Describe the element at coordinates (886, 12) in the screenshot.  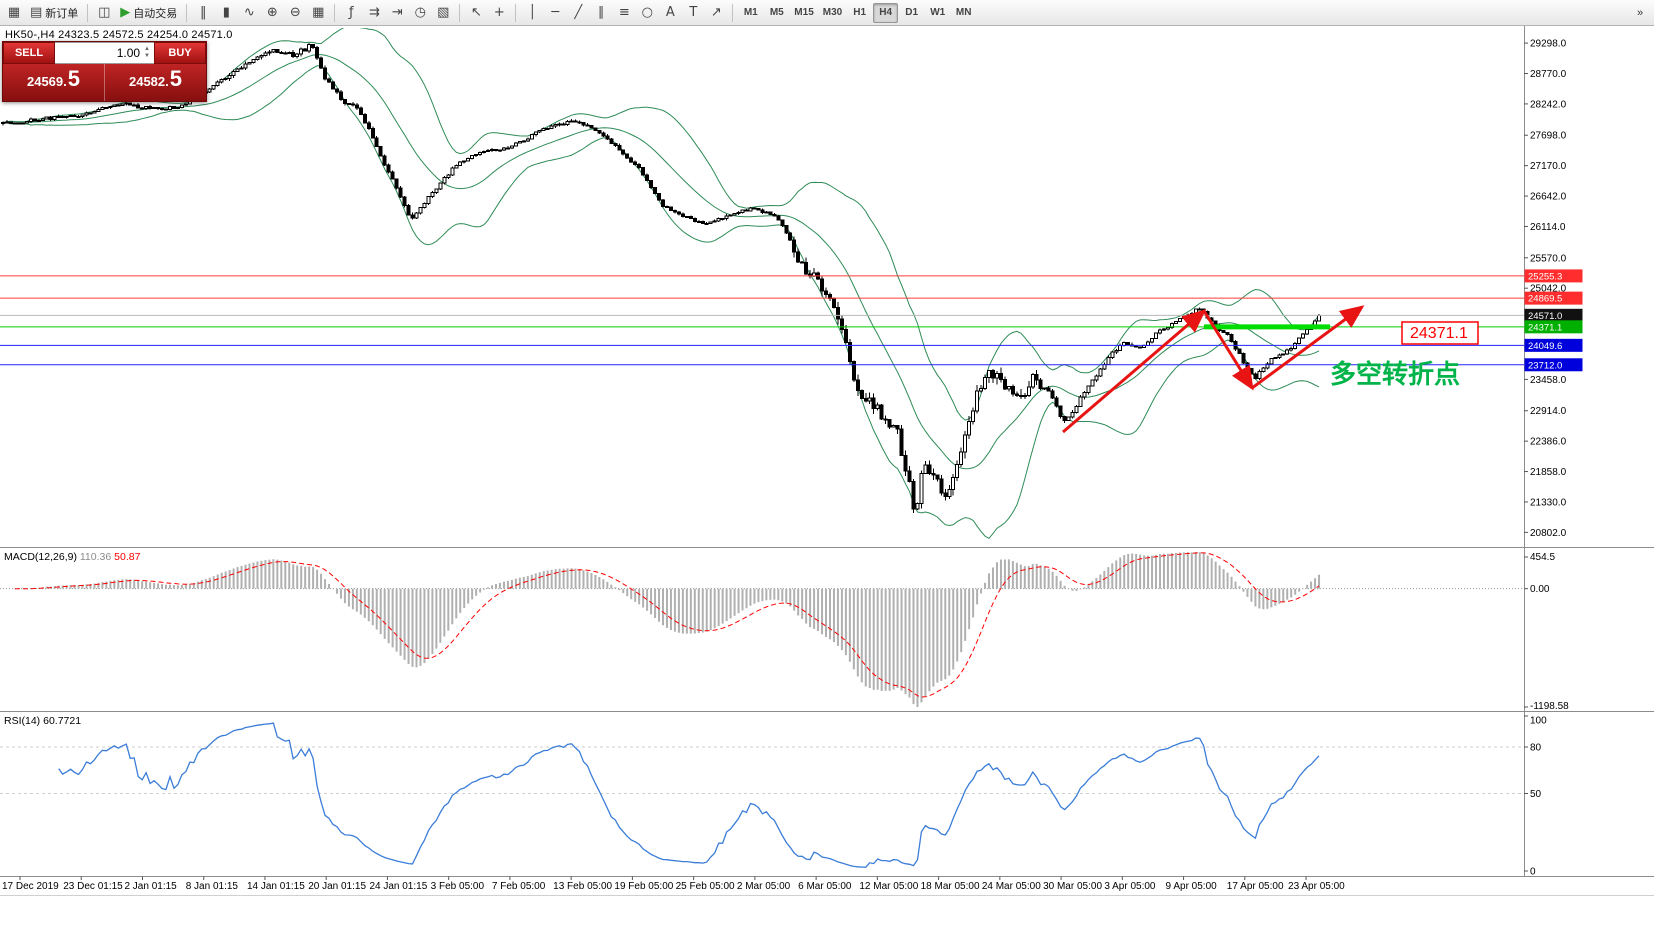
I see `timeframe-h4-button: H4` at that location.